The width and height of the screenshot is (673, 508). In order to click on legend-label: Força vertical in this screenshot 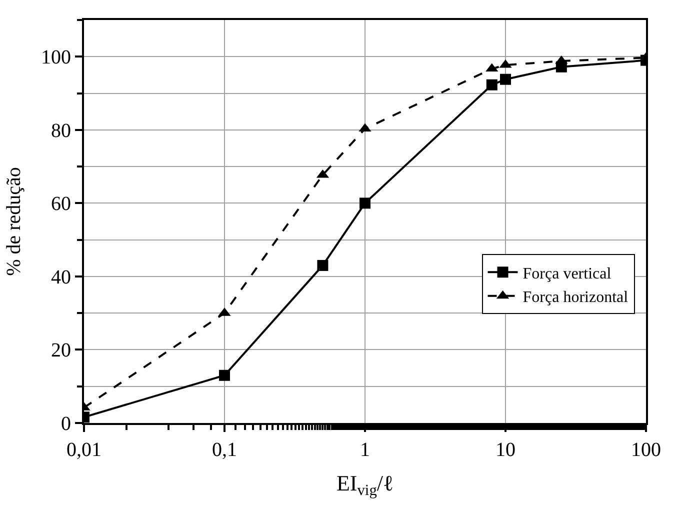, I will do `click(567, 273)`.